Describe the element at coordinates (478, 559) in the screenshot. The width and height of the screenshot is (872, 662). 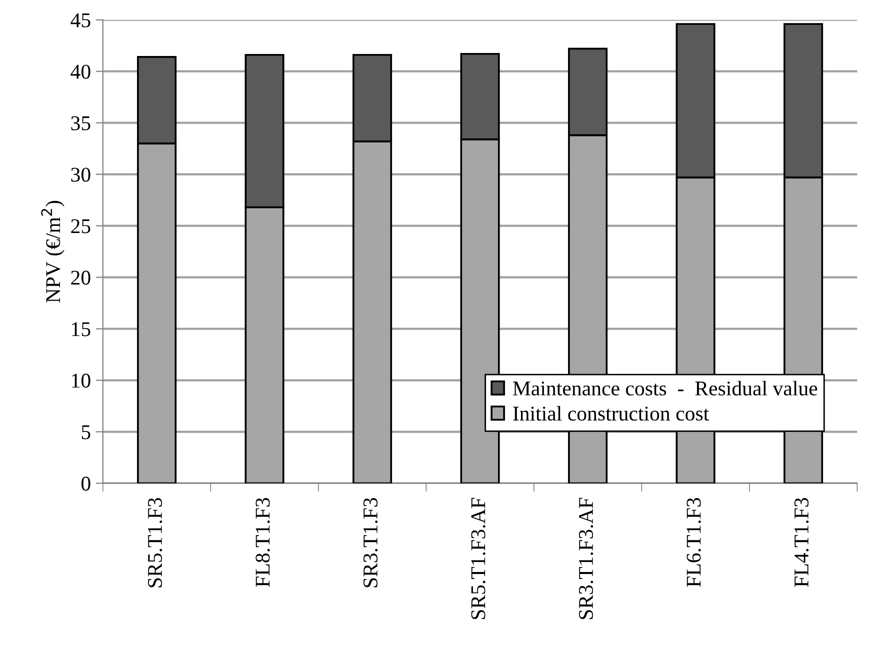
I see `x-tick-label: SR5.T1.F3.AF` at that location.